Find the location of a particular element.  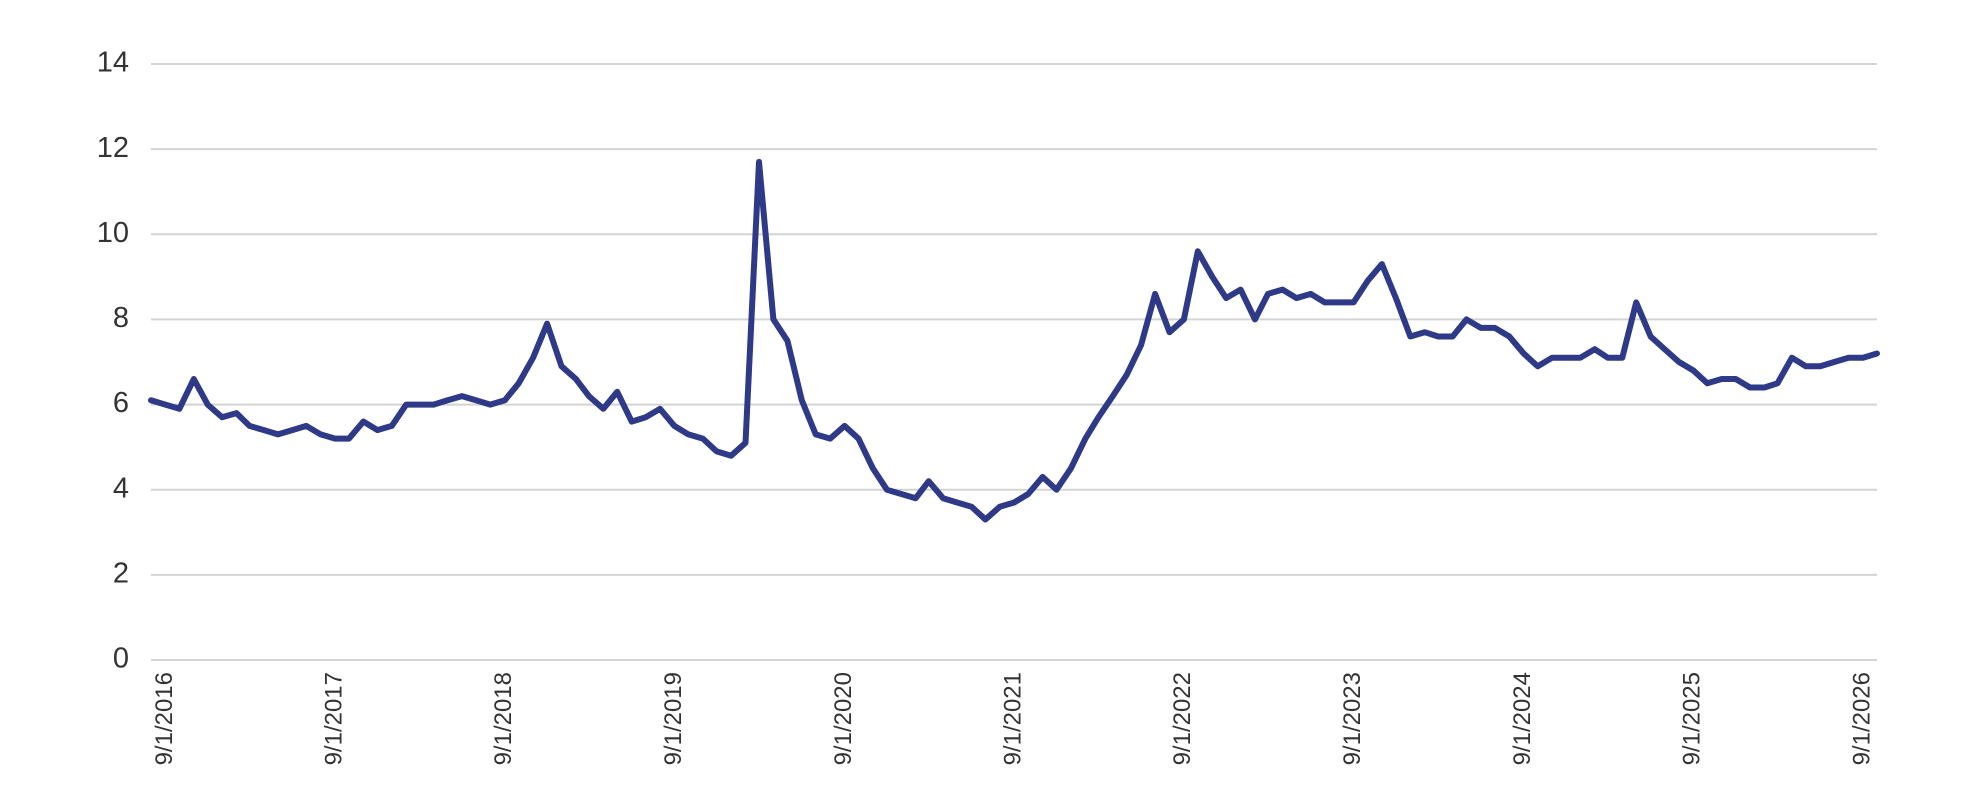

x-tick-label: 9/1/2025 is located at coordinates (1692, 718).